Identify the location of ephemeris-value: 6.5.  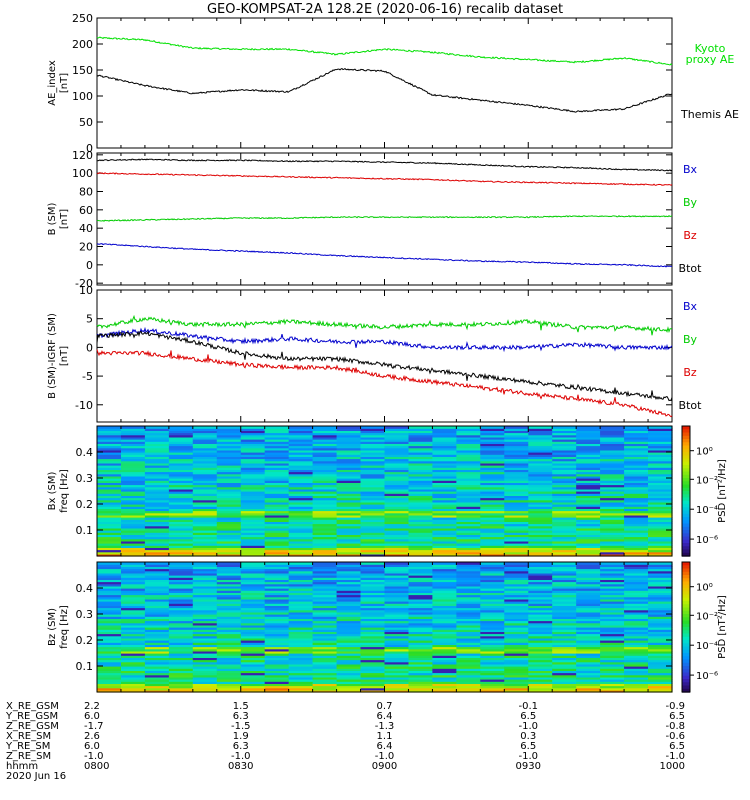
(677, 746).